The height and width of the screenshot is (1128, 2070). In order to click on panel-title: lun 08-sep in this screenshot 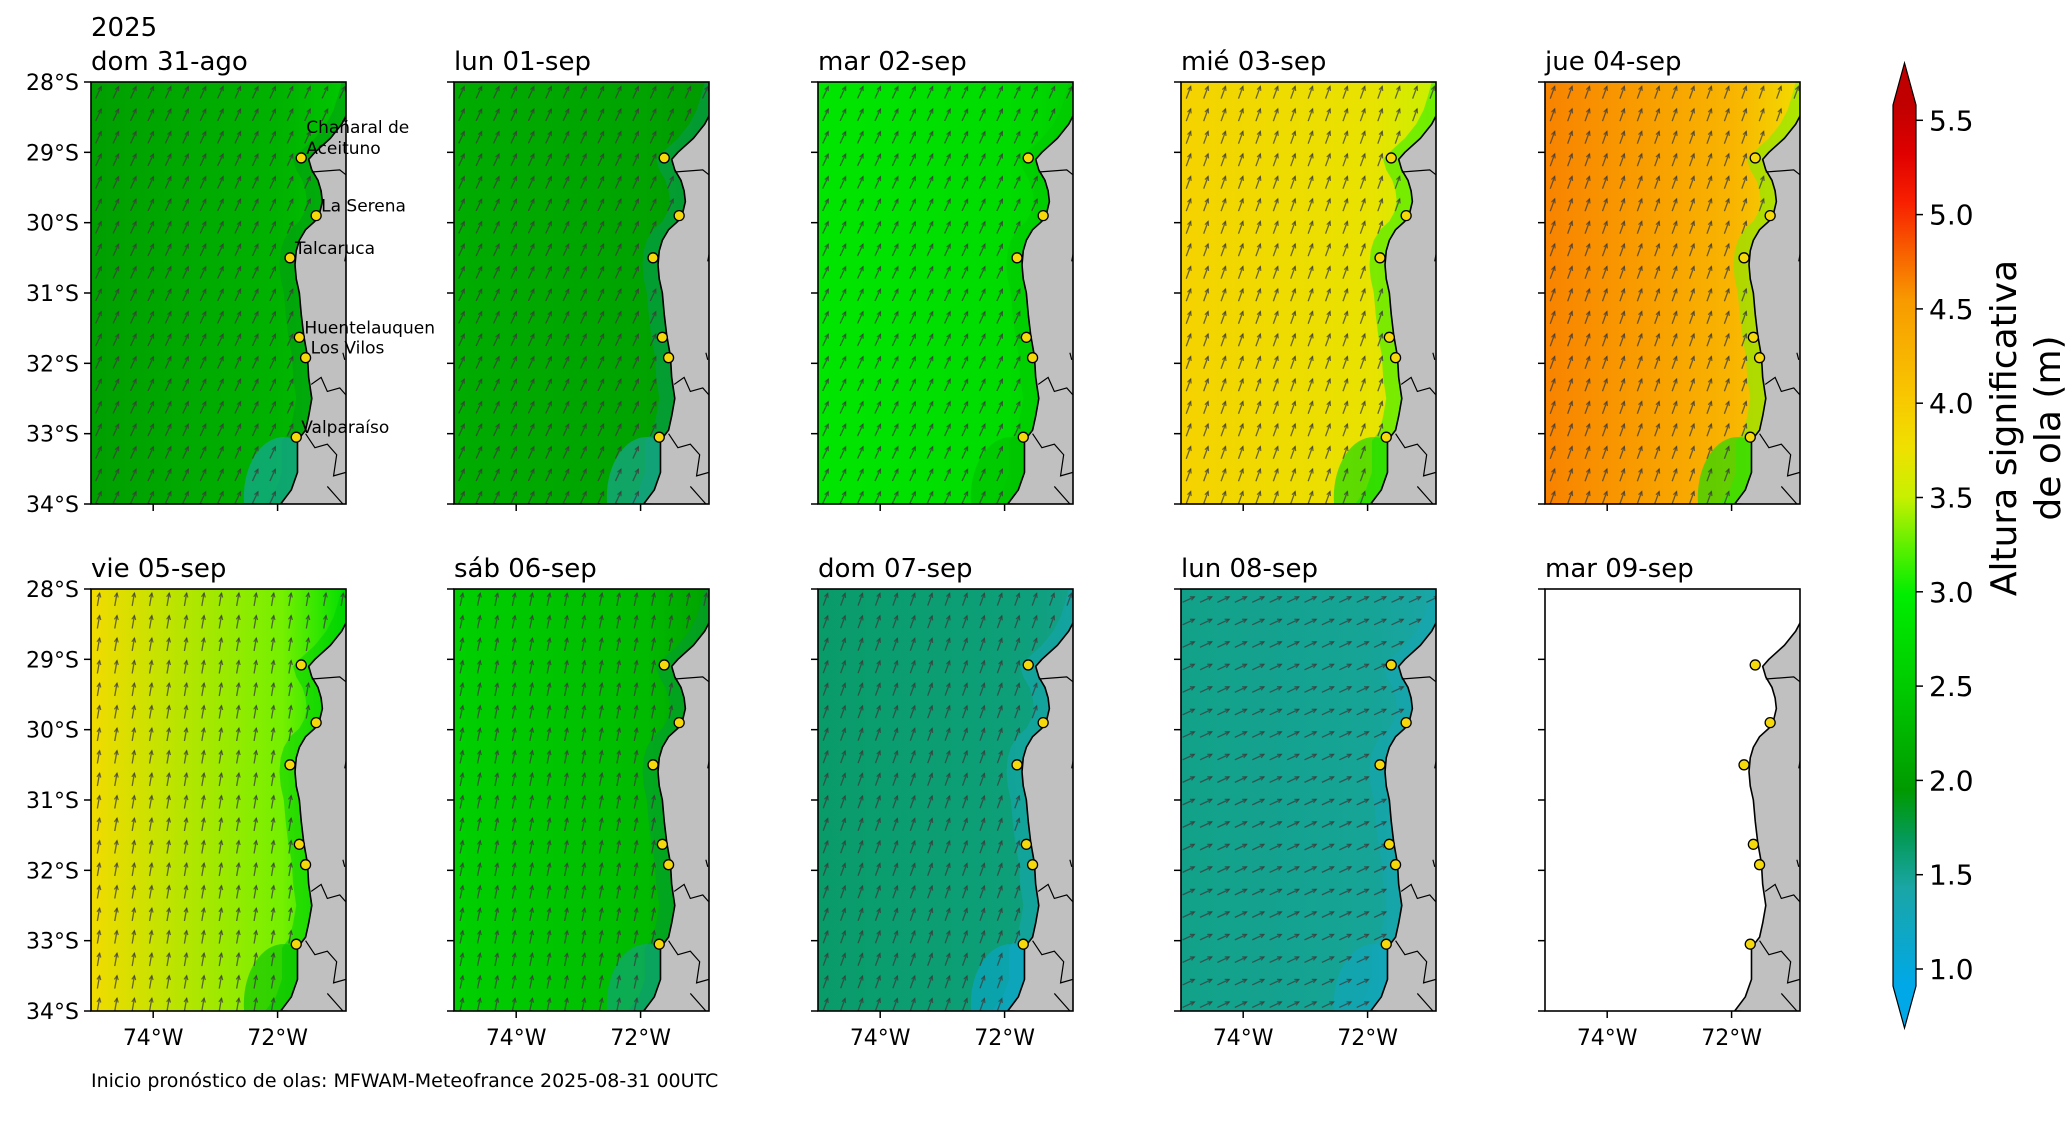, I will do `click(1249, 569)`.